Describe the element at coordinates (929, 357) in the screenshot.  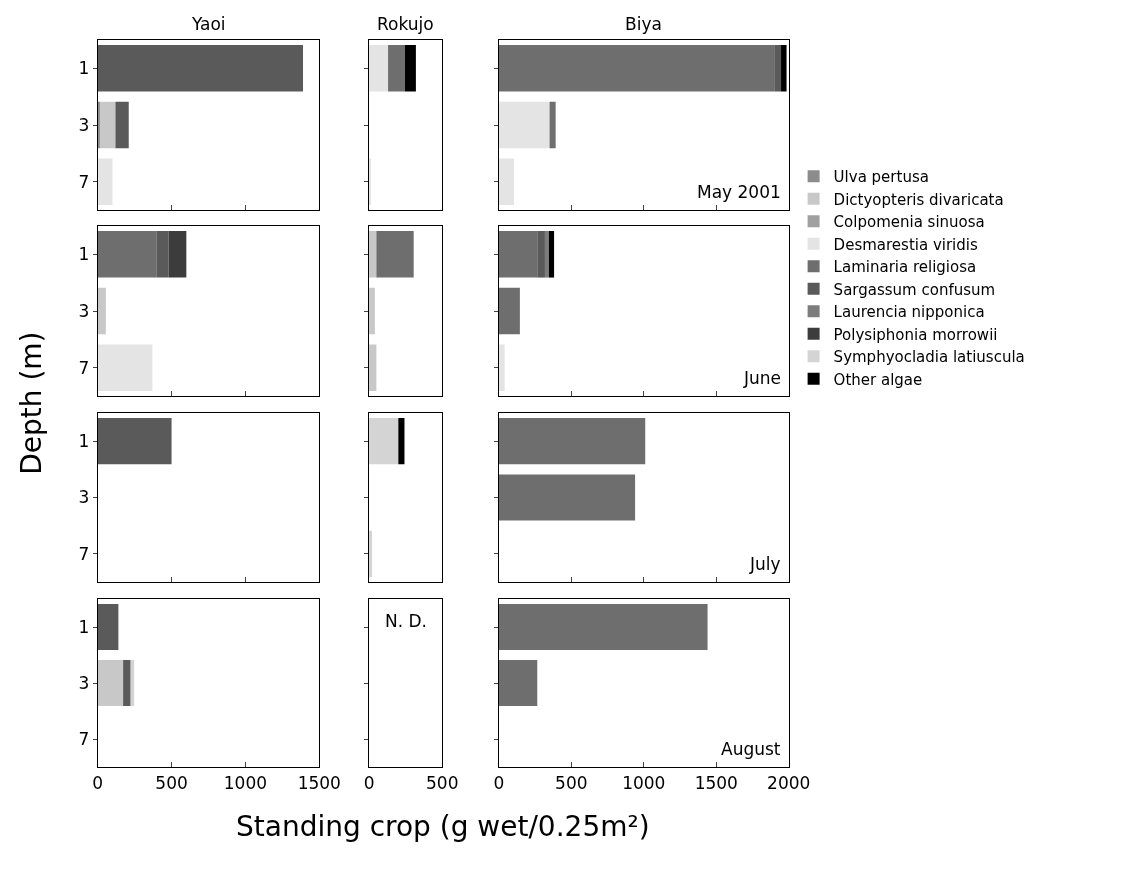
I see `legend-label: Symphyocladia latiuscula` at that location.